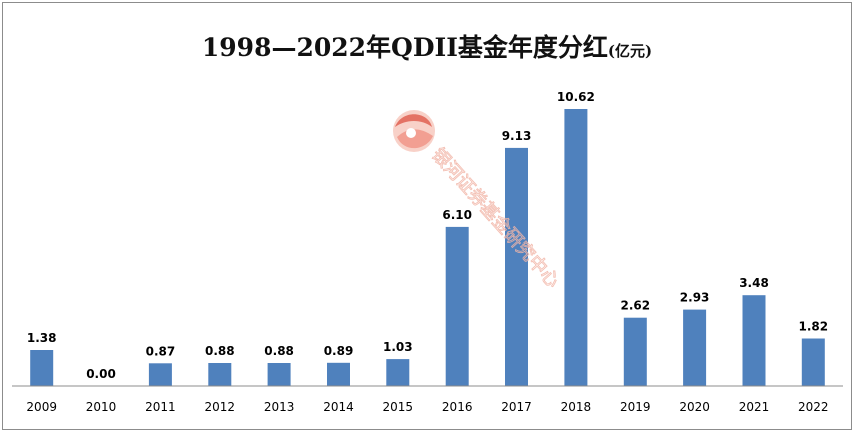 The width and height of the screenshot is (856, 434). Describe the element at coordinates (161, 351) in the screenshot. I see `value-label-2011: 0.87` at that location.